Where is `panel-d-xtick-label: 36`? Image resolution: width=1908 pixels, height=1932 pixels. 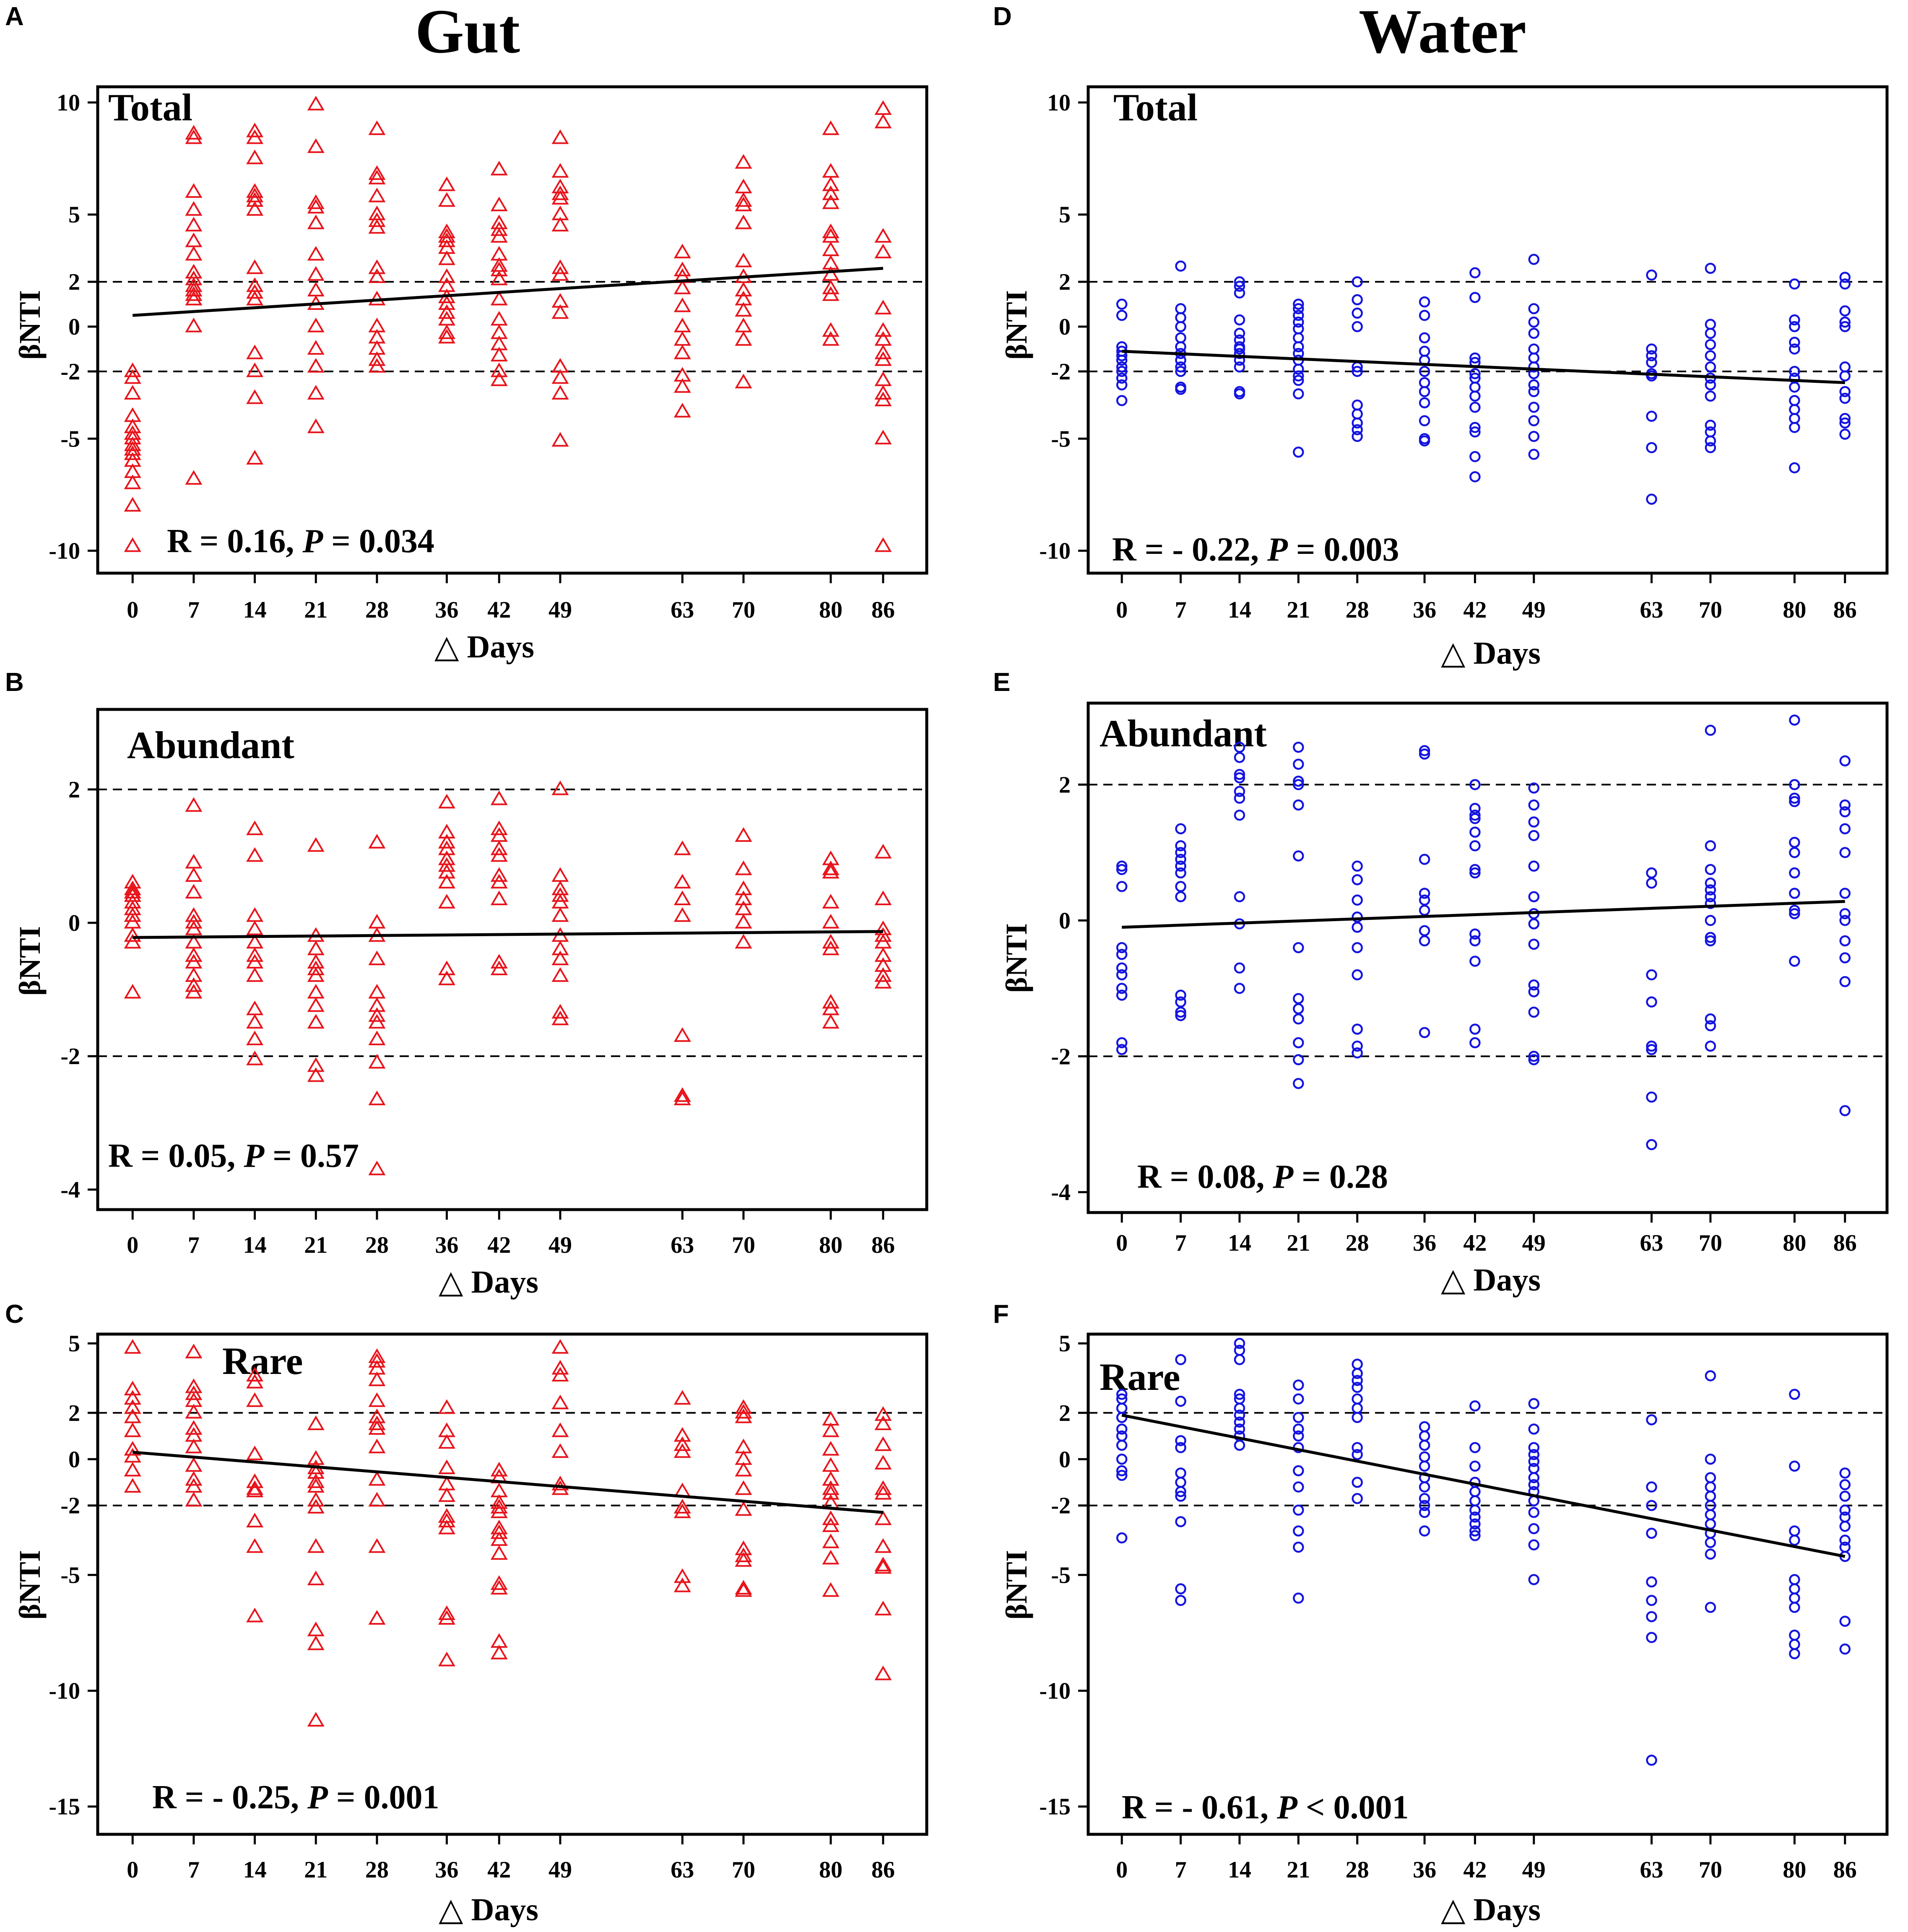 panel-d-xtick-label: 36 is located at coordinates (1425, 610).